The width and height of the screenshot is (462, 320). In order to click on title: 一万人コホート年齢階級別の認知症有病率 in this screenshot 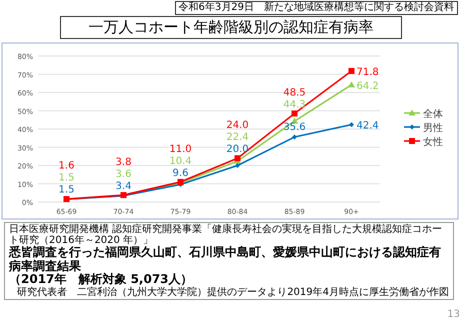, I will do `click(231, 27)`.